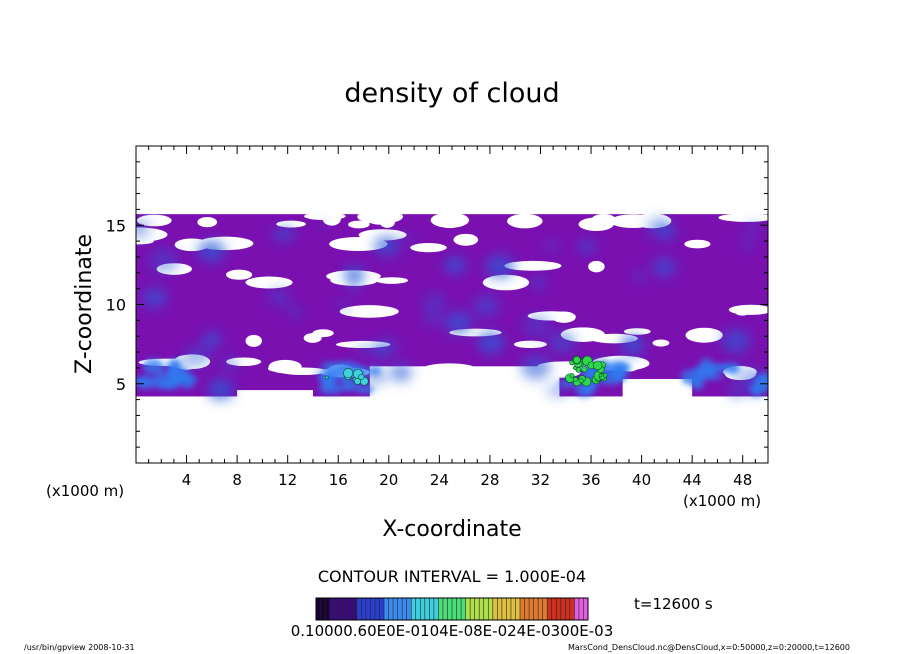 The width and height of the screenshot is (904, 654). Describe the element at coordinates (439, 480) in the screenshot. I see `x-tick-label: 24` at that location.